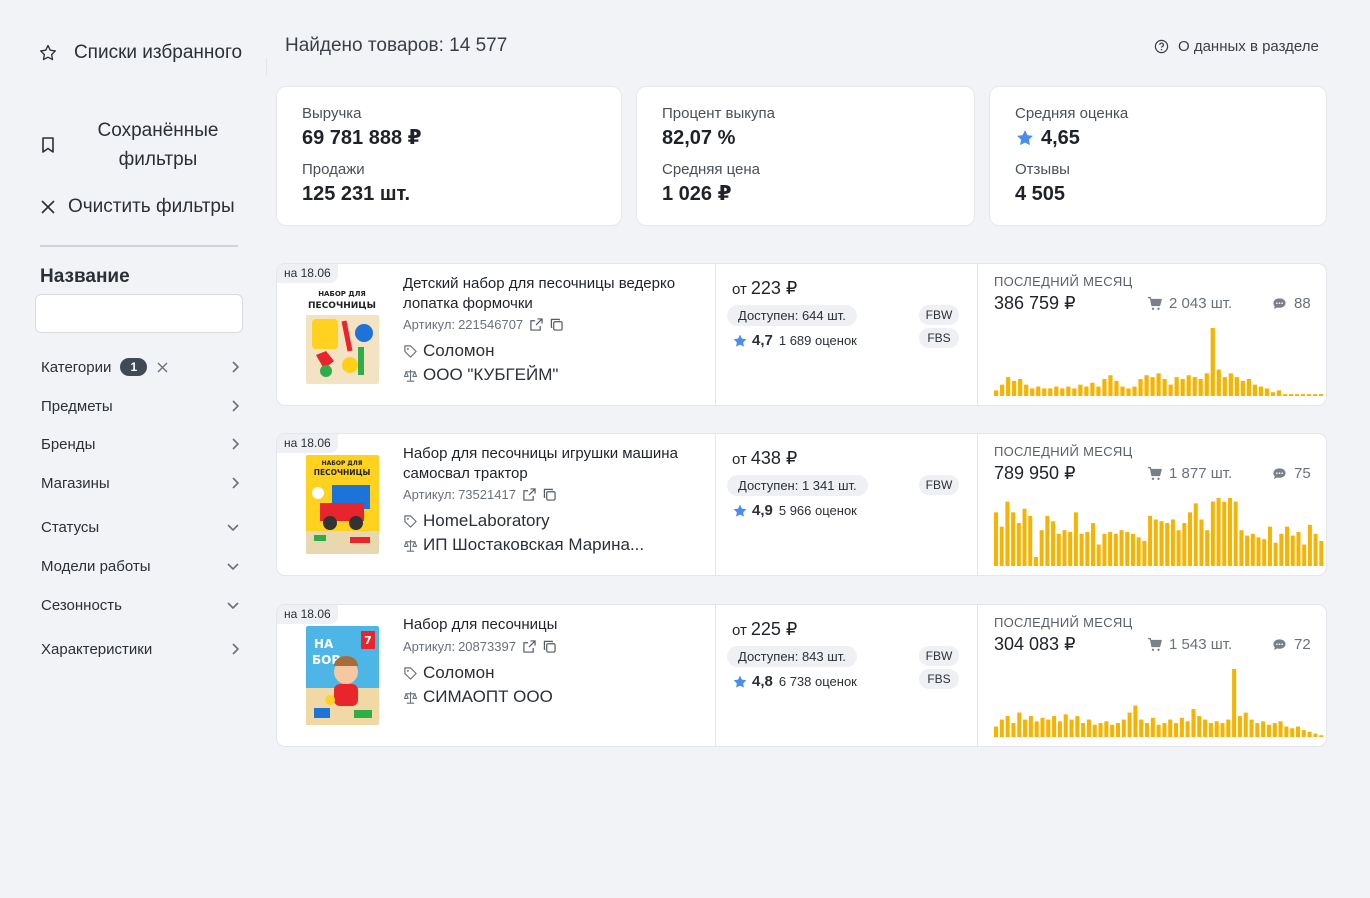 This screenshot has width=1370, height=898. I want to click on sku-label: Артикул:, so click(429, 494).